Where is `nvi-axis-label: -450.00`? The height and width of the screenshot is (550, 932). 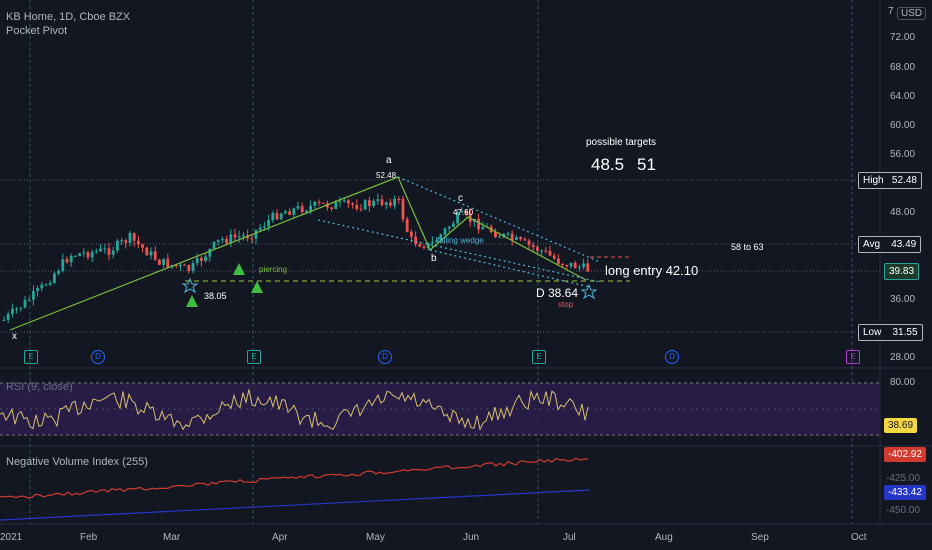
nvi-axis-label: -450.00 is located at coordinates (903, 510).